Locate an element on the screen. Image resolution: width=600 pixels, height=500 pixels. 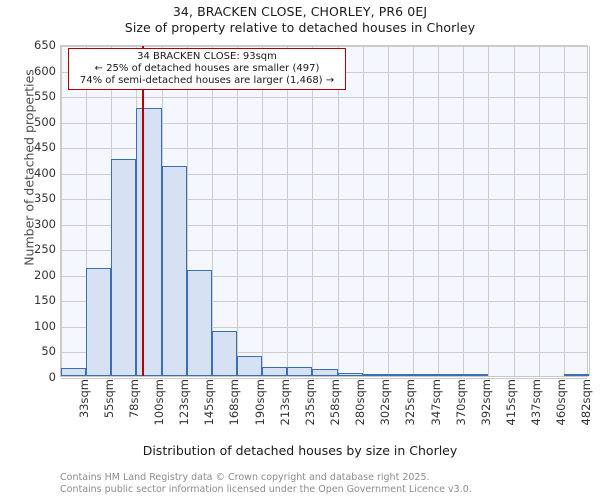
x-axis-tick-label: 302sqm is located at coordinates (385, 402).